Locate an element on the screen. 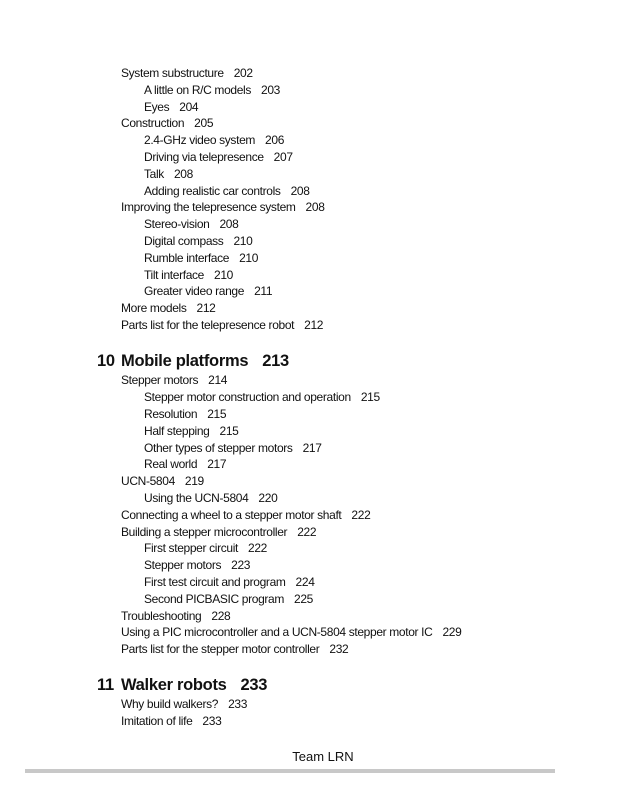 The image size is (637, 800). entry-page: 206 is located at coordinates (275, 140).